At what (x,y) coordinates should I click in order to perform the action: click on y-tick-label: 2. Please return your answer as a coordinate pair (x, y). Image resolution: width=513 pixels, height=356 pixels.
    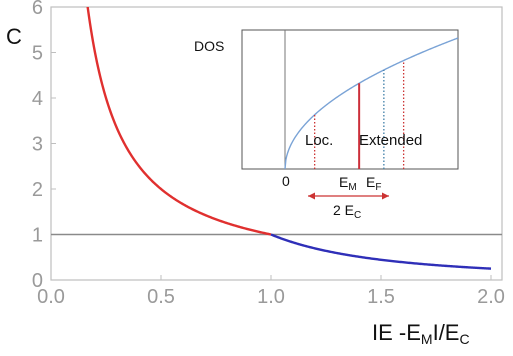
    Looking at the image, I should click on (37, 190).